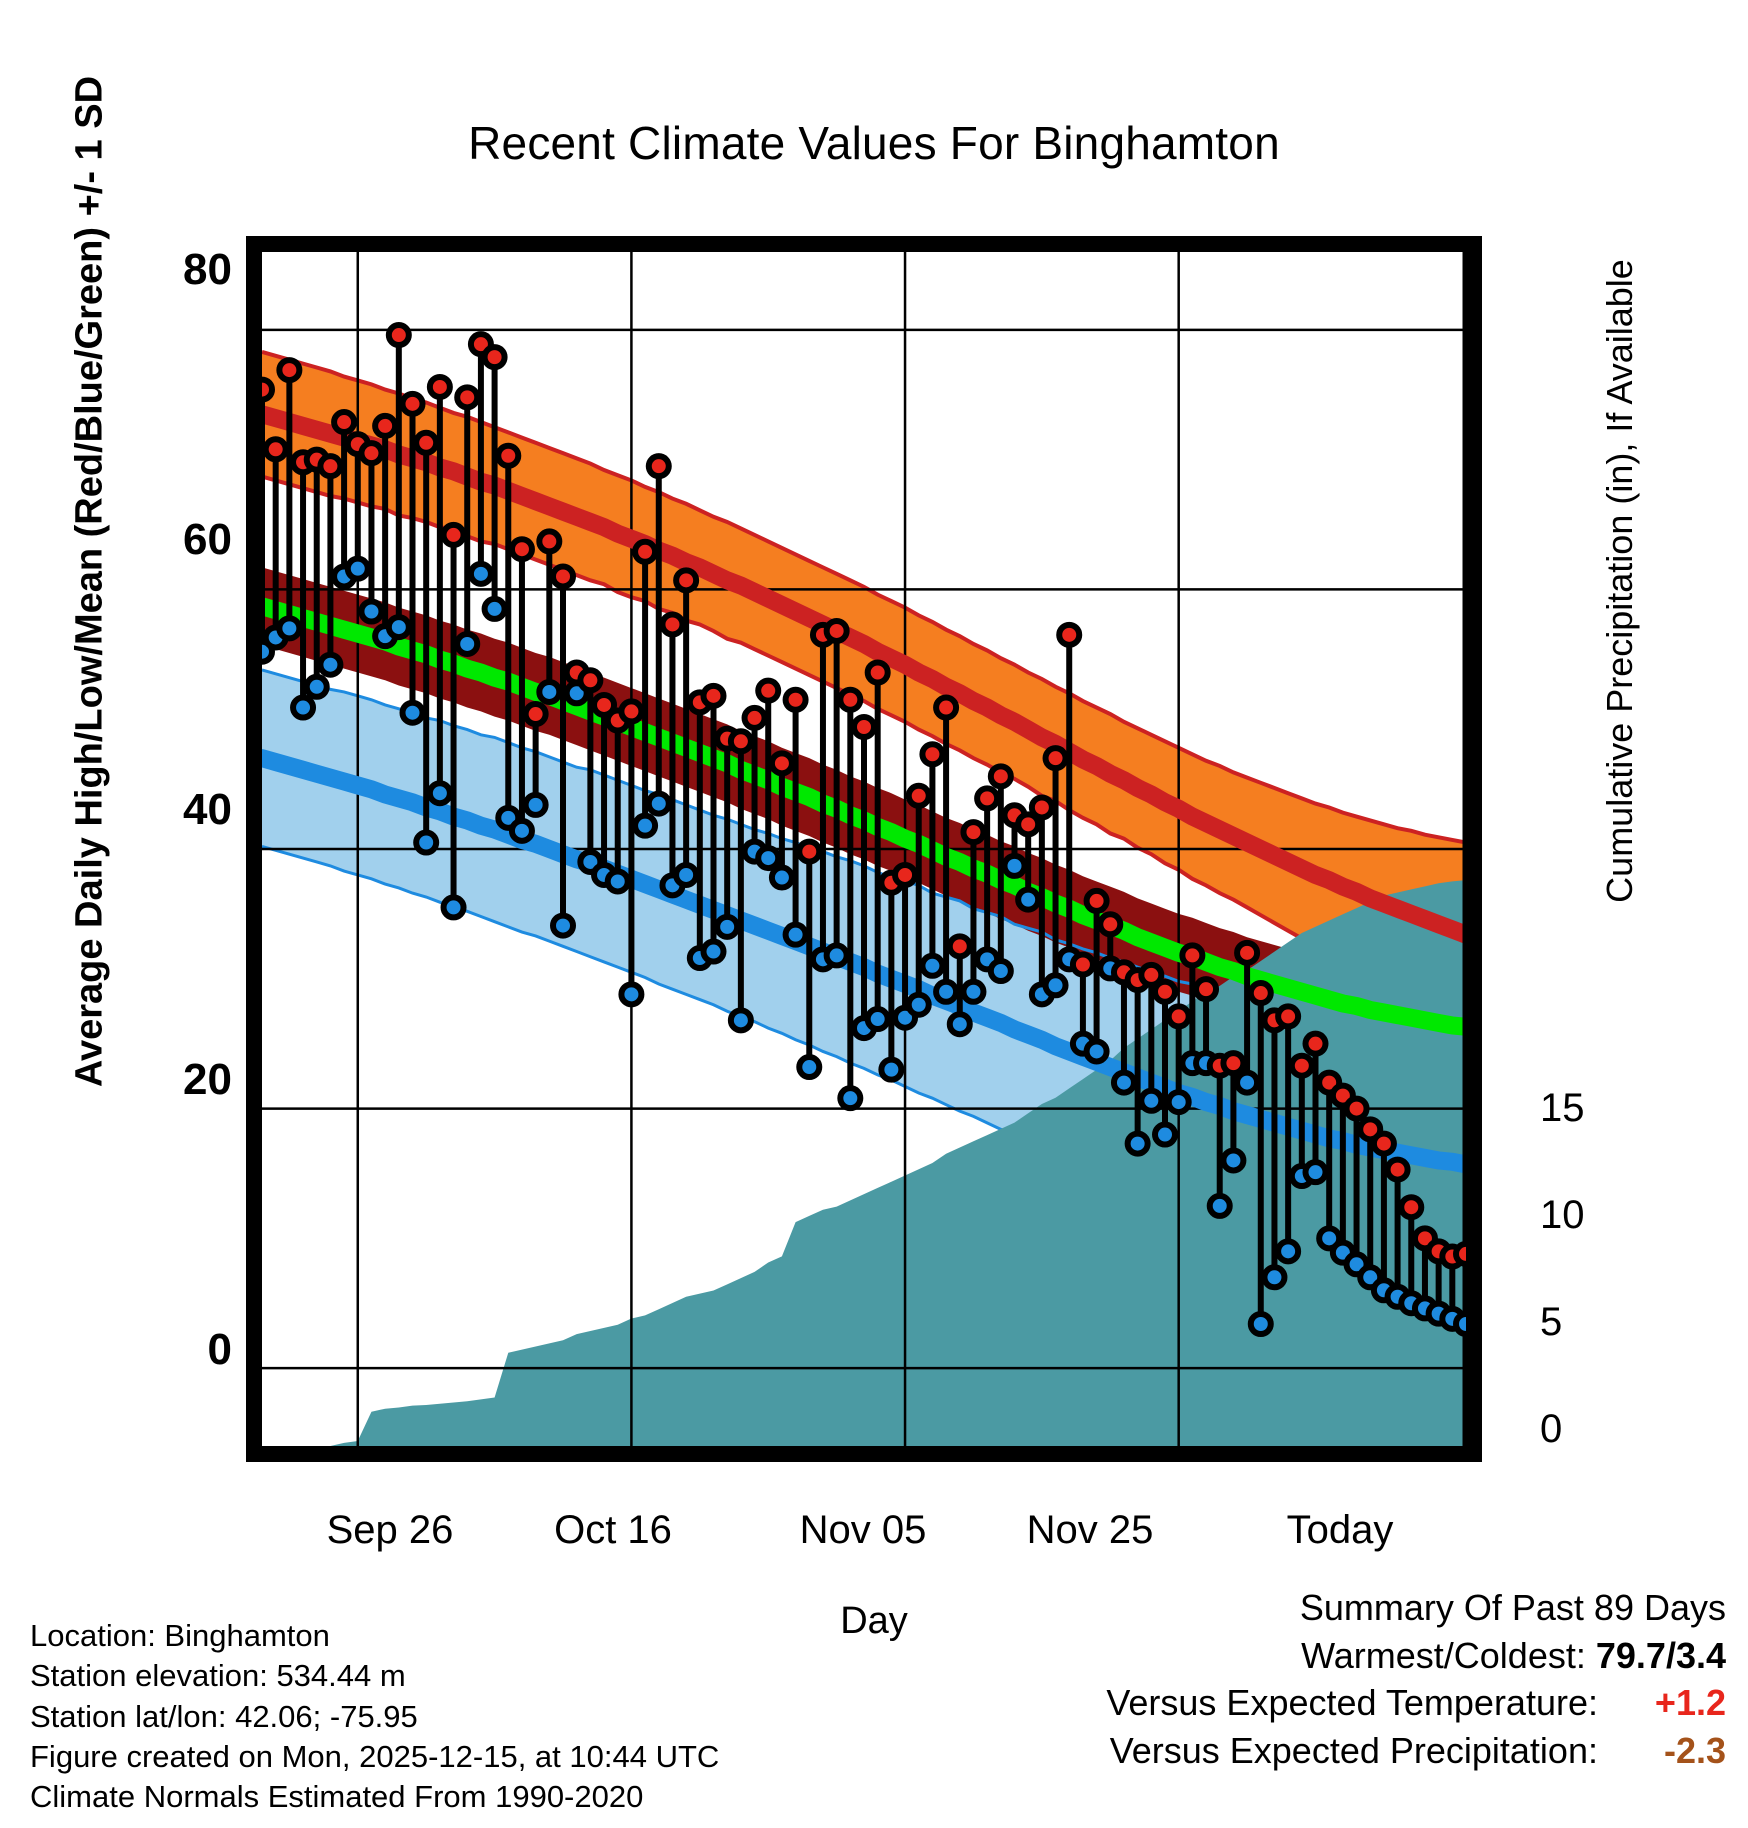  Describe the element at coordinates (207, 1079) in the screenshot. I see `y-tick-left-3: 20` at that location.